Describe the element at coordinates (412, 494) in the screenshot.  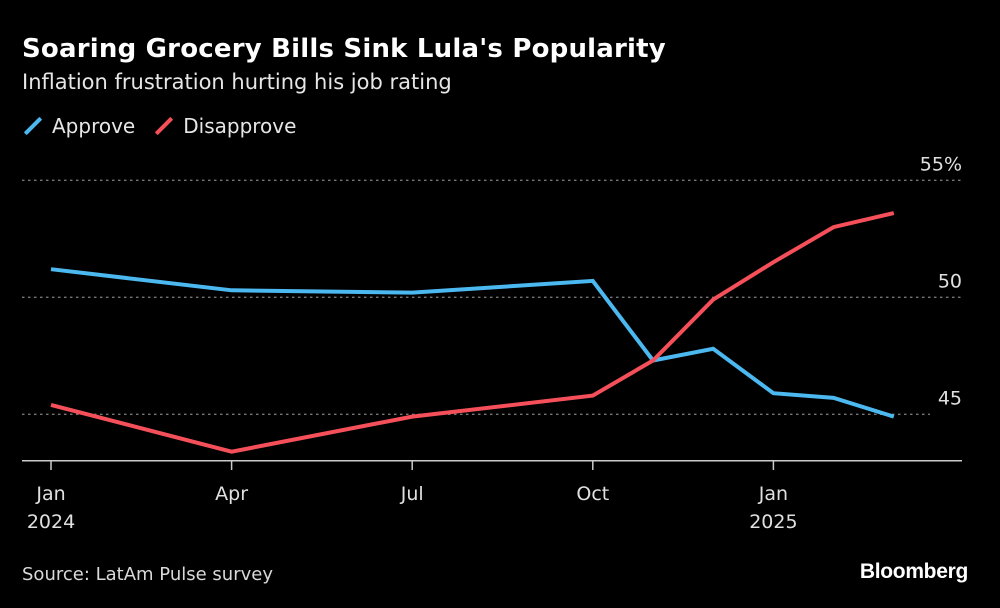
I see `x-tick-label-2: Jul` at that location.